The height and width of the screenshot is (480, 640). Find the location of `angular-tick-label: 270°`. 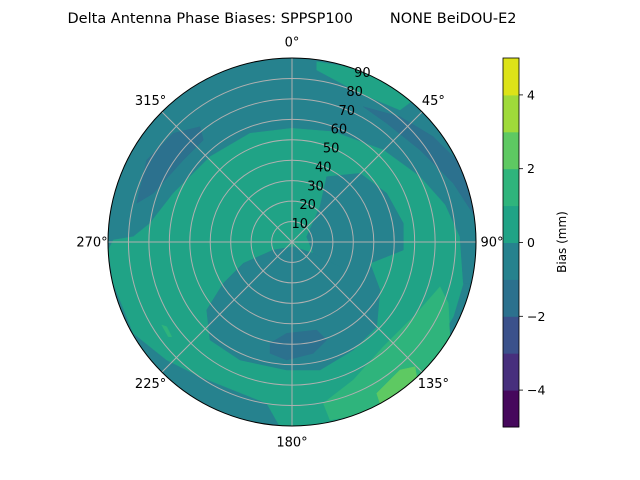

angular-tick-label: 270° is located at coordinates (91, 243).